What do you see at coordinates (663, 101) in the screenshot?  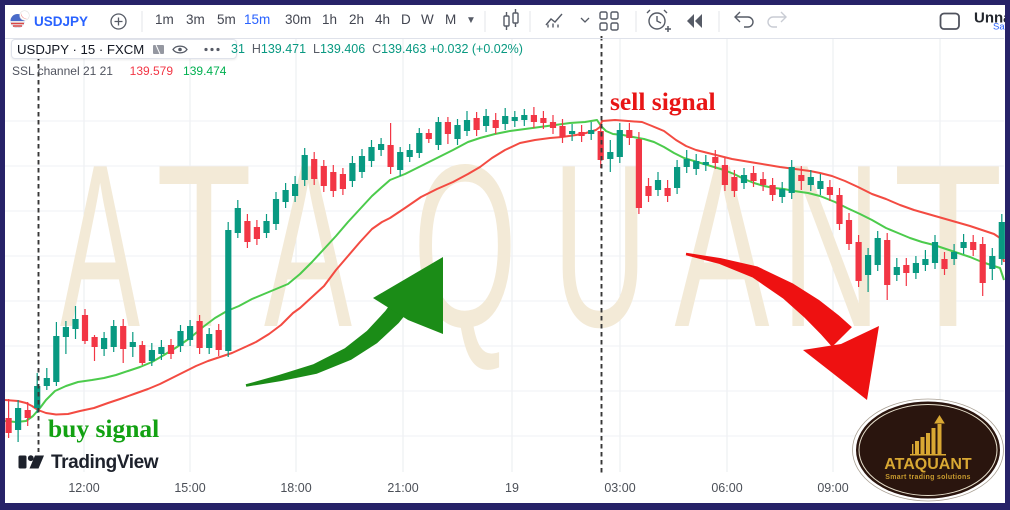 I see `svg-text: sell signal` at bounding box center [663, 101].